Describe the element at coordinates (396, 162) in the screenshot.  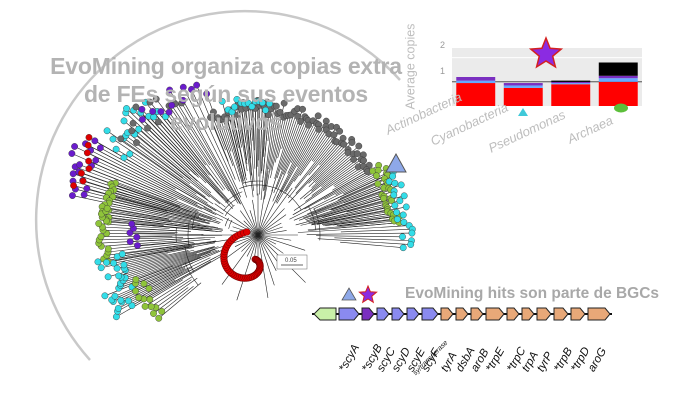
I see `triangle-marker` at that location.